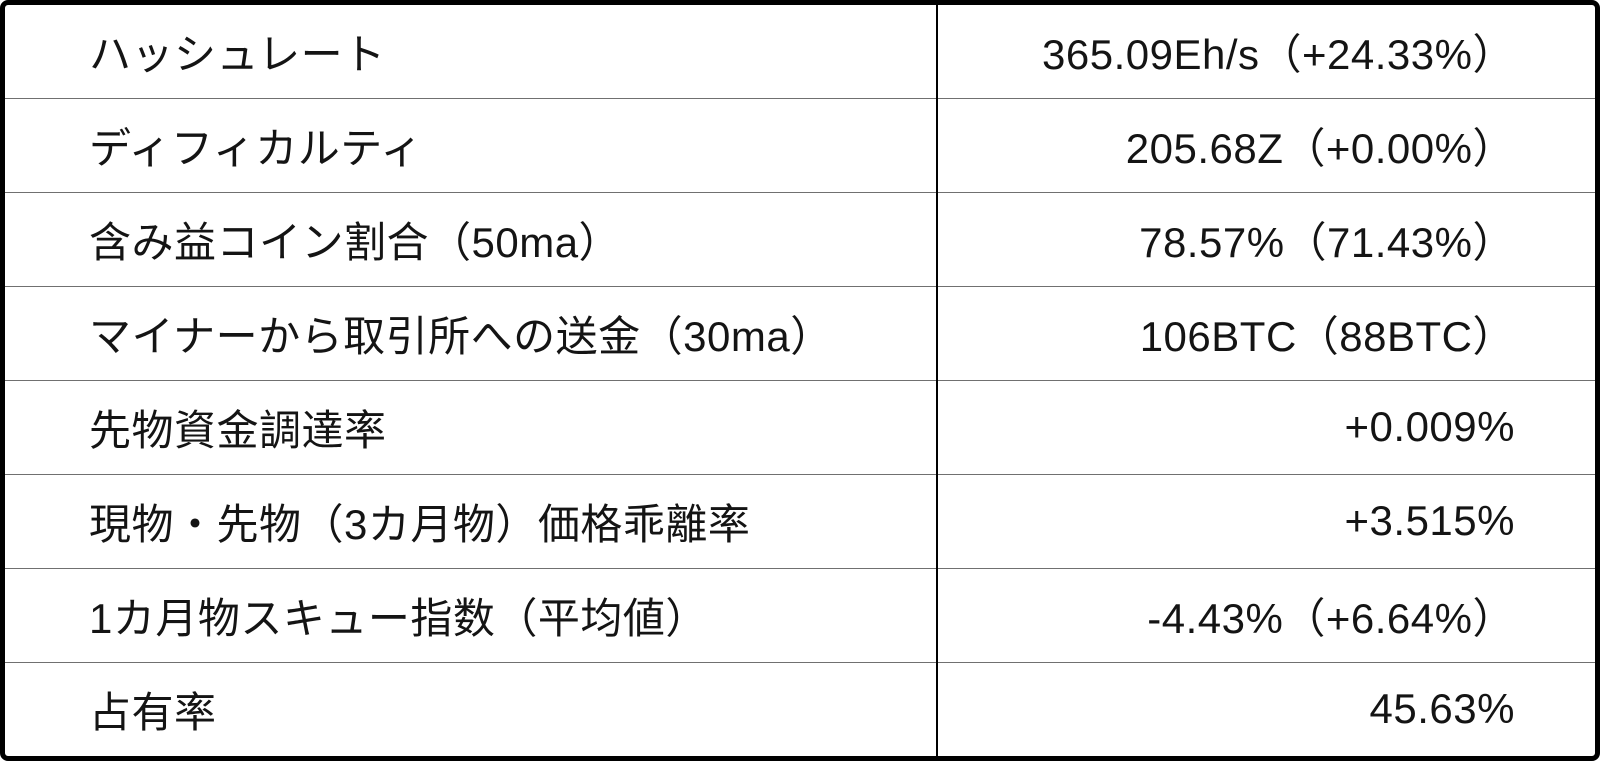  I want to click on metric-label: 1カ月物スキュー指数（平均値）, so click(471, 615).